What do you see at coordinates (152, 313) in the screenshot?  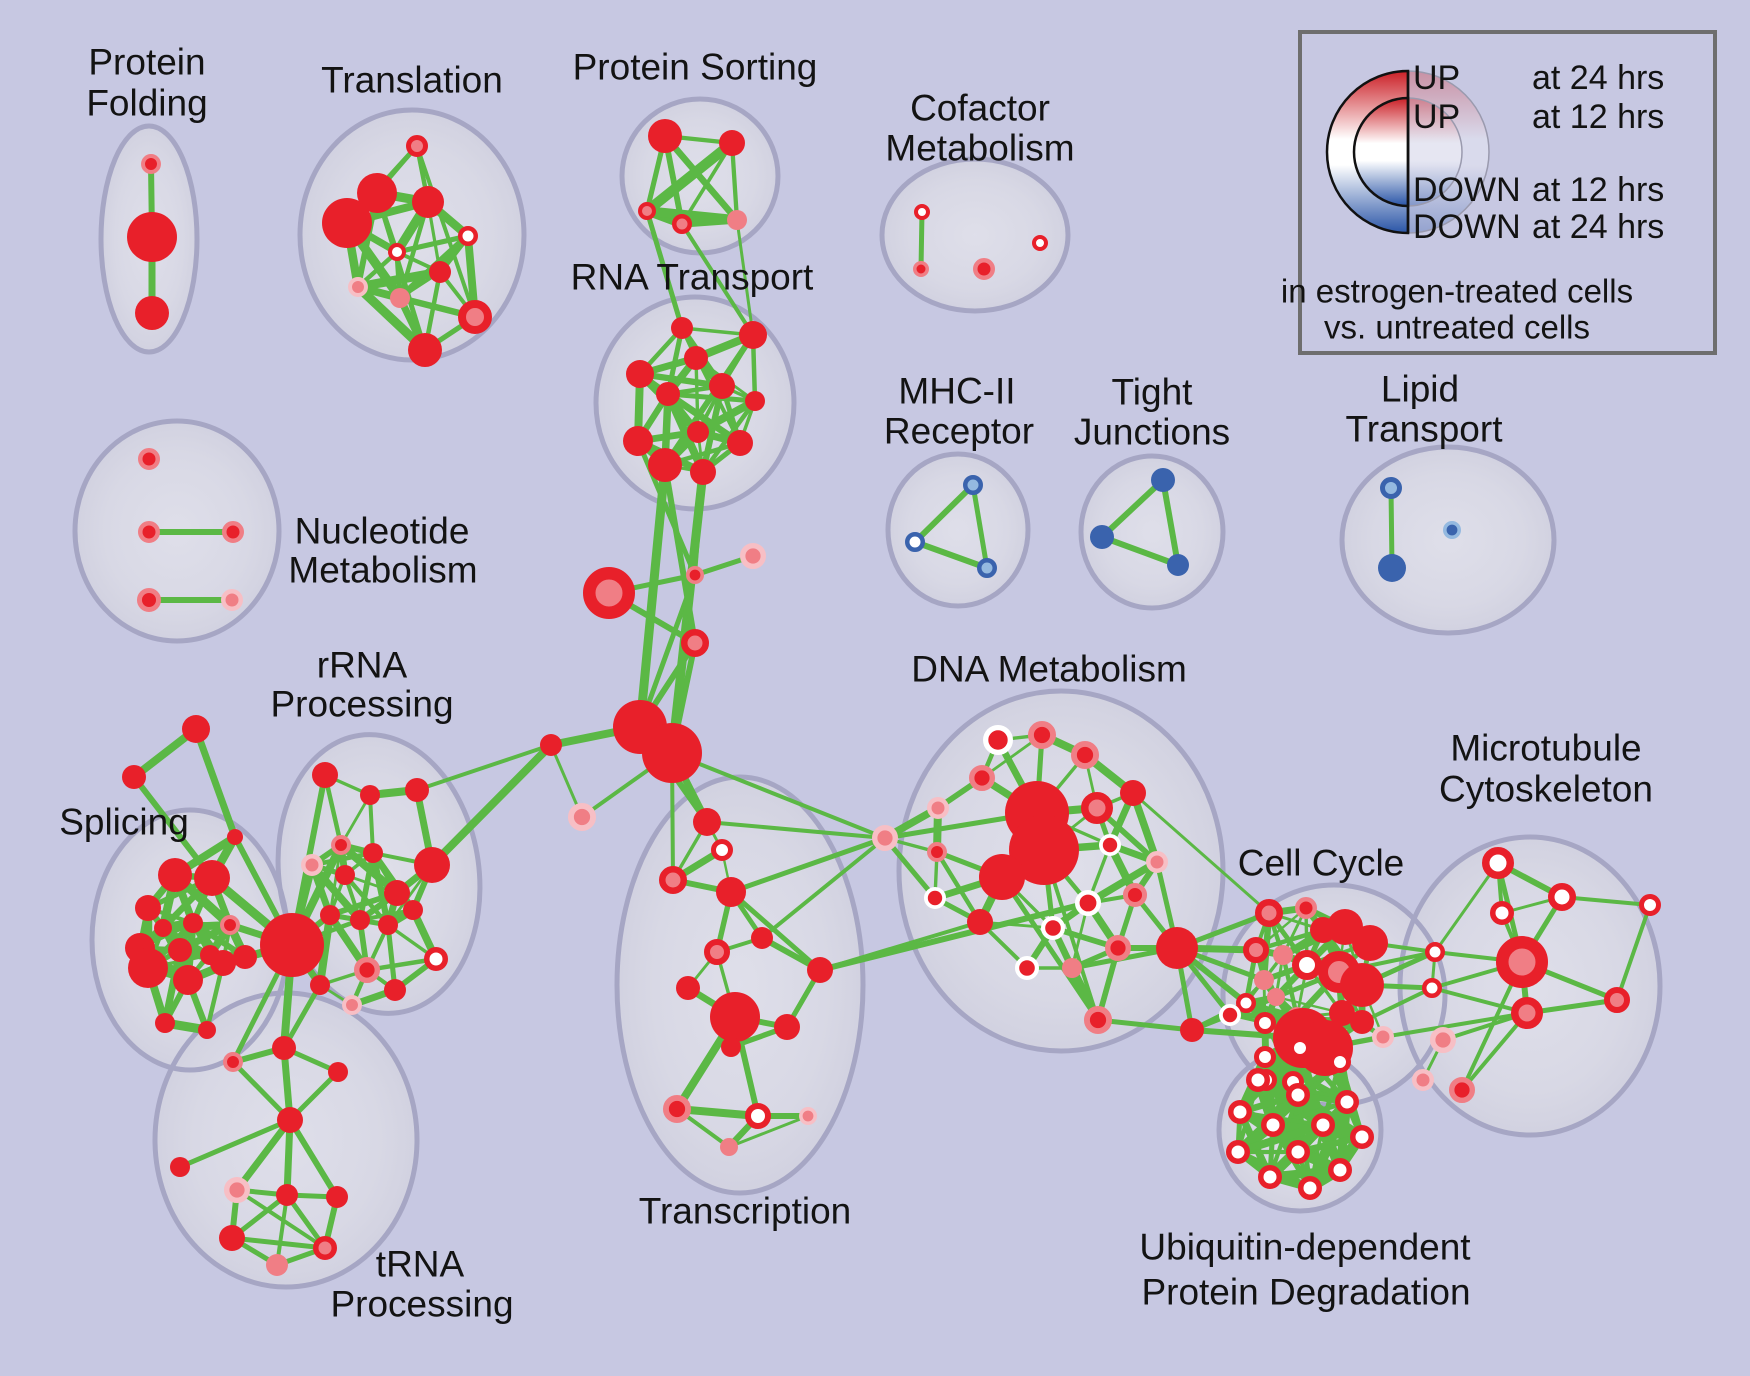 I see `gene-node-protein_folding` at bounding box center [152, 313].